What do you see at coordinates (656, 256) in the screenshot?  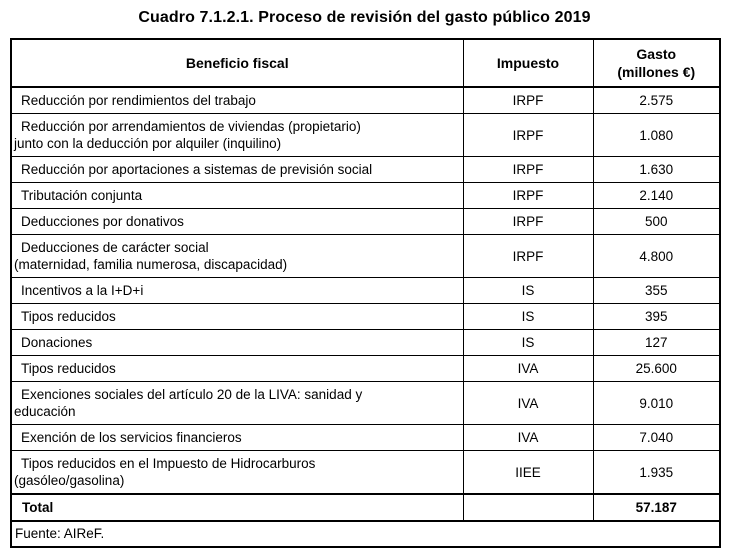 I see `gasto-cell: 4.800` at bounding box center [656, 256].